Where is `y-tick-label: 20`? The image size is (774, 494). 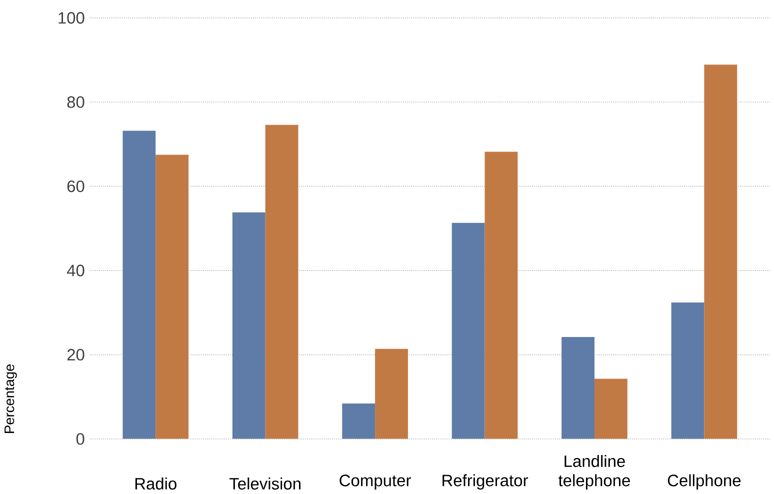
y-tick-label: 20 is located at coordinates (75, 354).